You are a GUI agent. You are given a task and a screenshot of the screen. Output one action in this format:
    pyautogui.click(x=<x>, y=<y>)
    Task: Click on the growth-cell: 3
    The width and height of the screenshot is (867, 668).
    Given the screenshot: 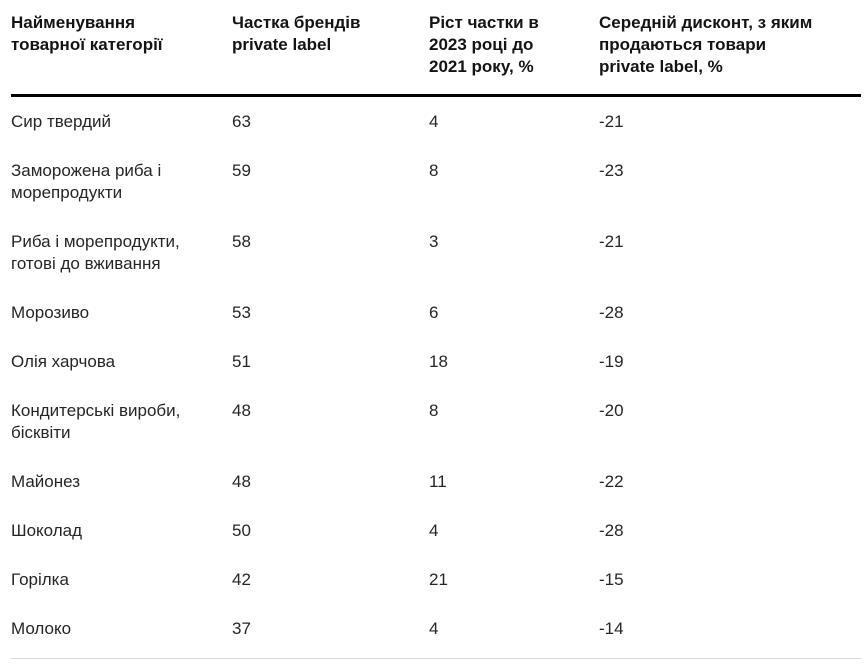 What is the action you would take?
    pyautogui.click(x=434, y=241)
    